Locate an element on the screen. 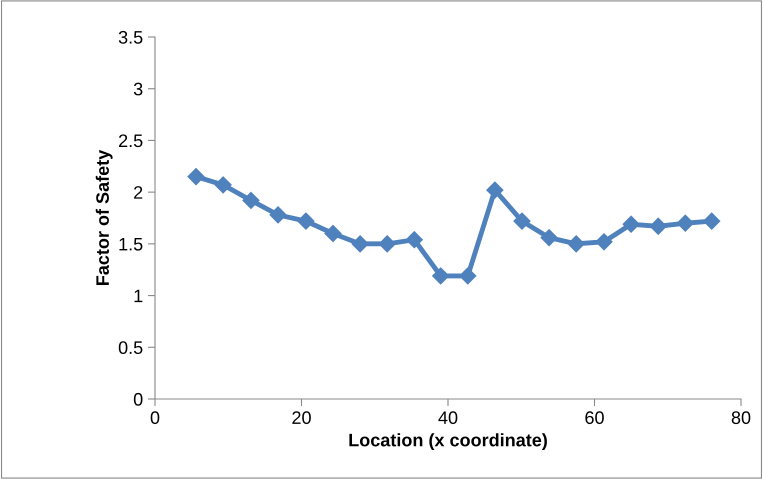 The image size is (763, 479). y-tick-label: 1.5 is located at coordinates (130, 244).